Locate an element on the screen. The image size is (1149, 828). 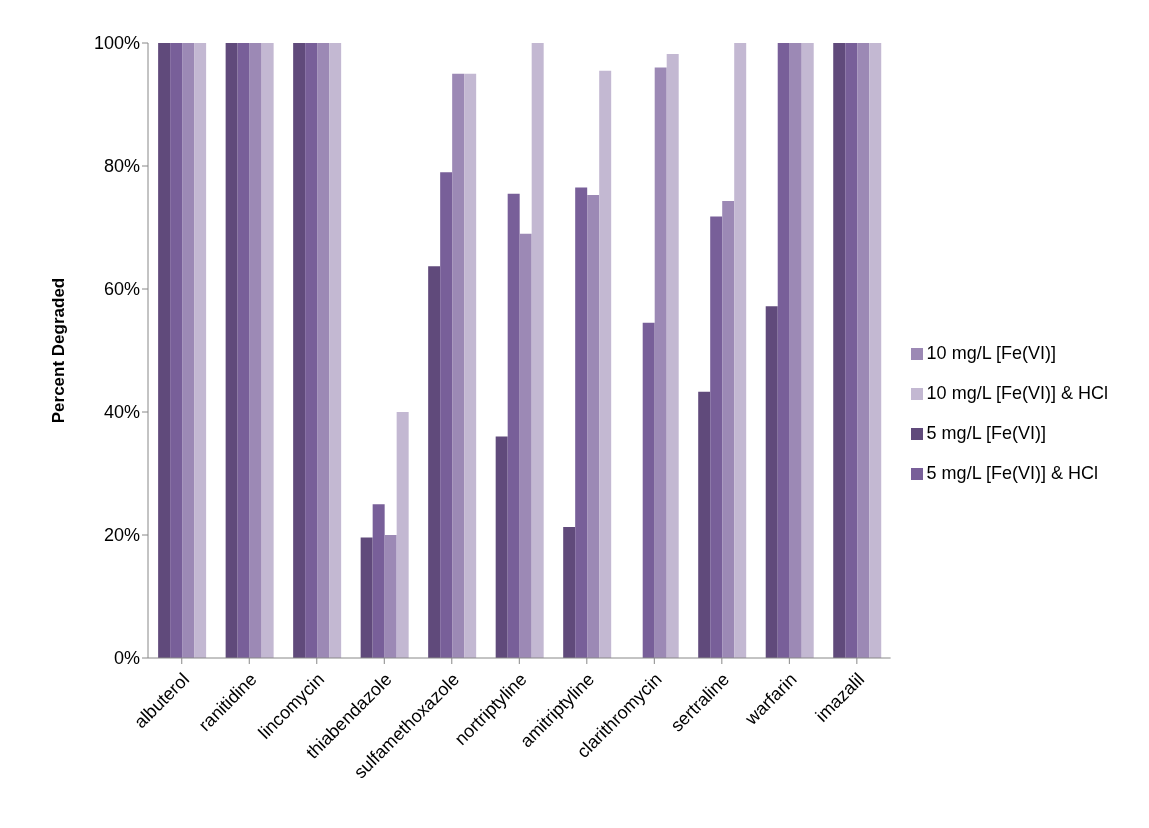
y-tick-label: 100% is located at coordinates (116, 43).